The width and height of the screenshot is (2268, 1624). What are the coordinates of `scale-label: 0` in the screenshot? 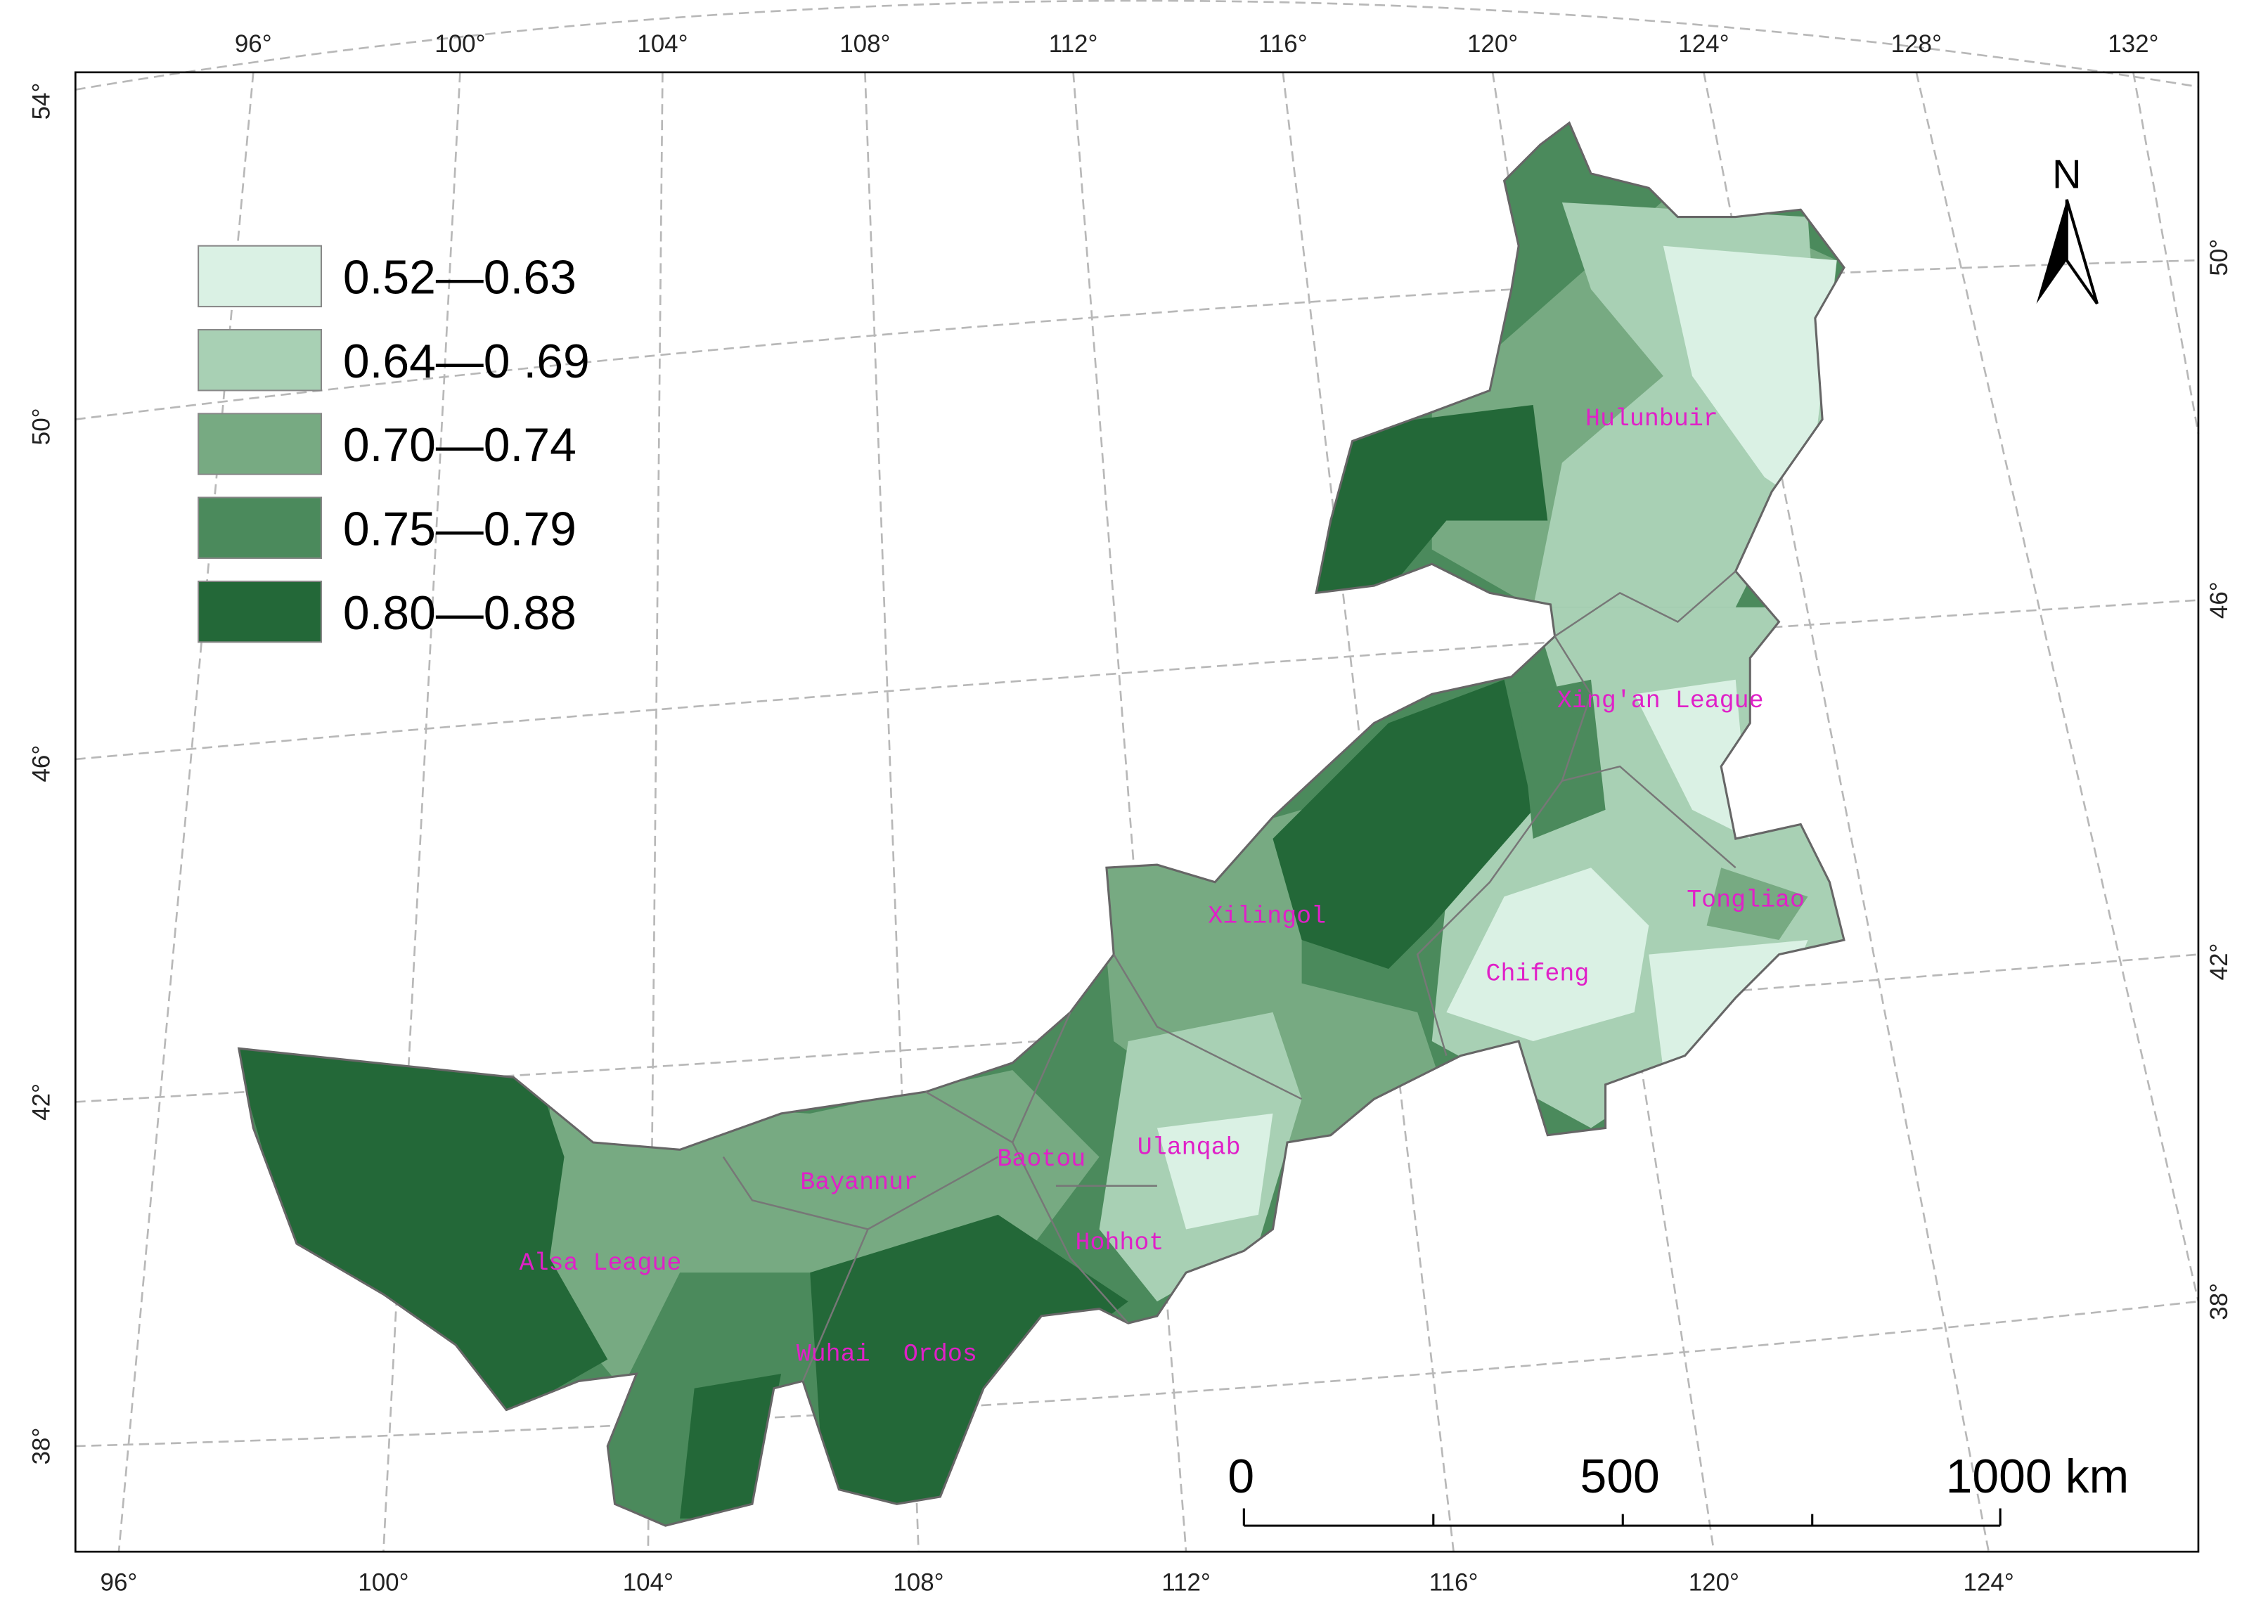 It's located at (1241, 1476).